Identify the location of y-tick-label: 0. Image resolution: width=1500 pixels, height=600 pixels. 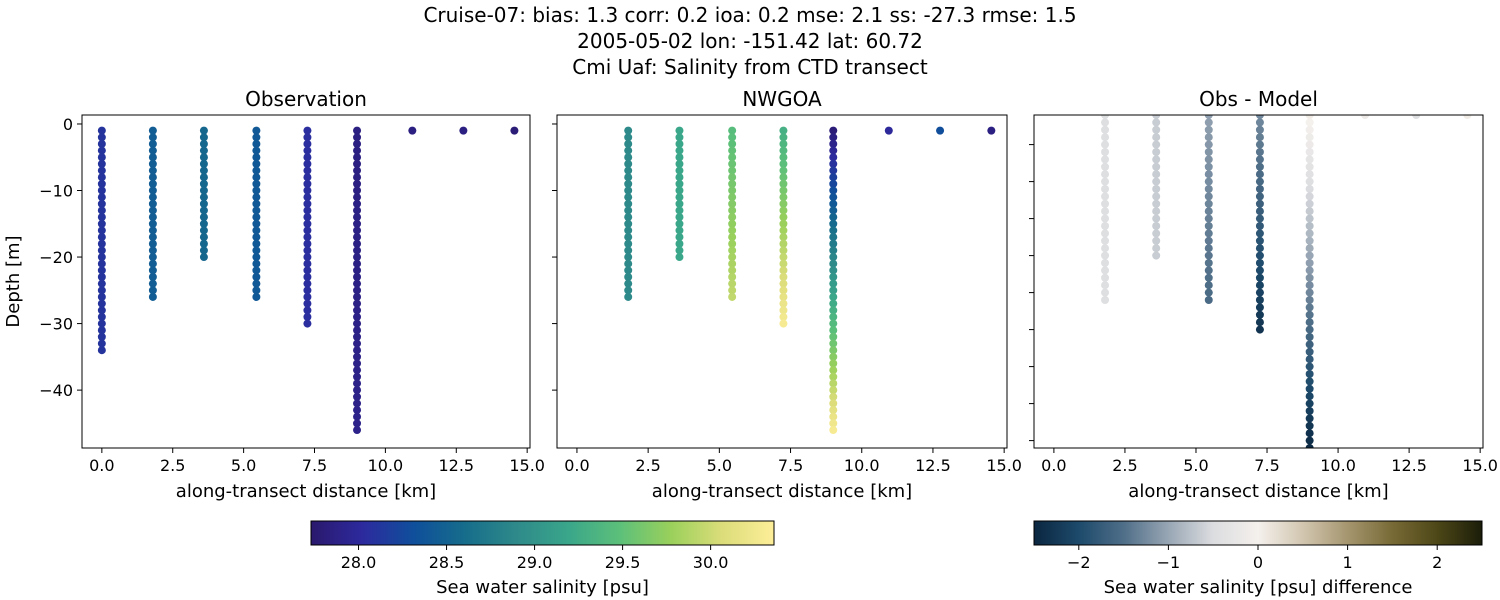
(68, 124).